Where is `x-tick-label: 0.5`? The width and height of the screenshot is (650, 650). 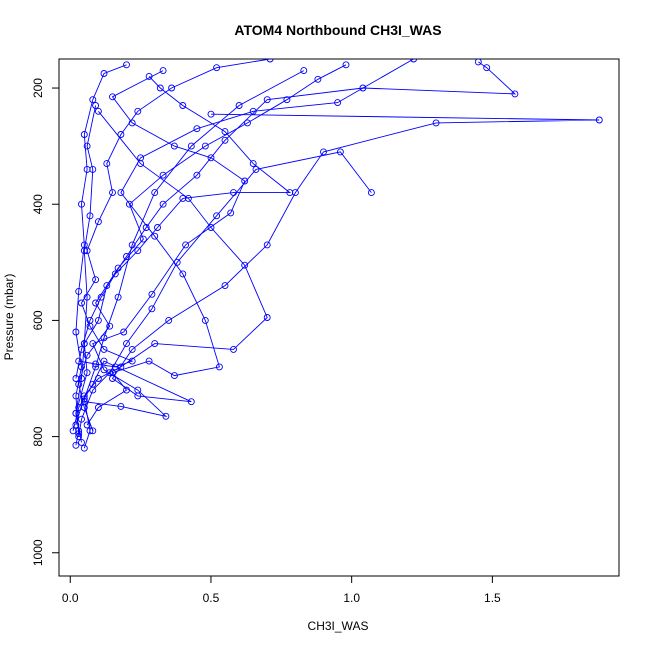
x-tick-label: 0.5 is located at coordinates (211, 598).